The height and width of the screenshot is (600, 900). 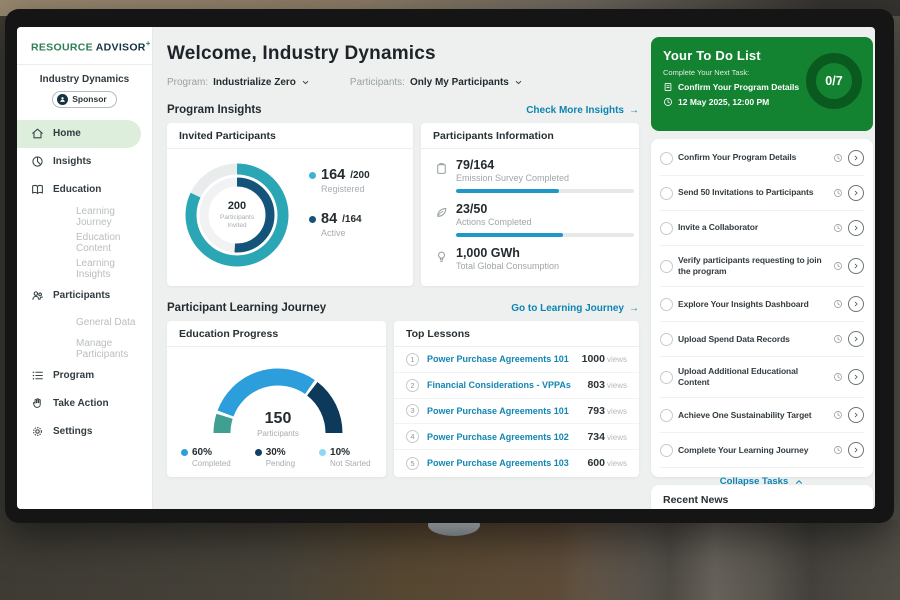 I want to click on sidebar-item-label: Home, so click(x=67, y=133).